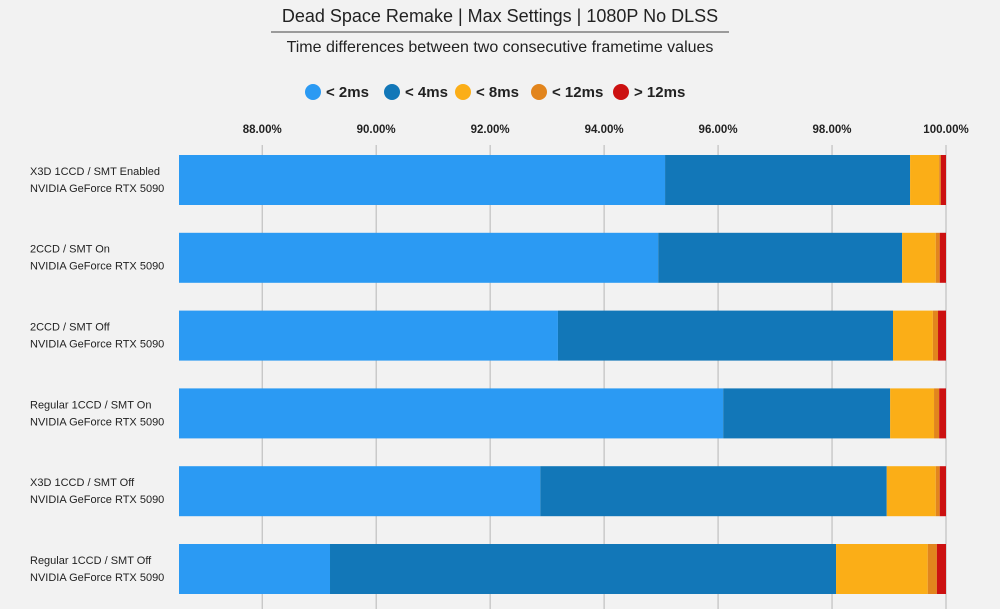 This screenshot has height=609, width=1000. I want to click on y-tick-label: Regular 1CCD / SMT Off, so click(91, 561).